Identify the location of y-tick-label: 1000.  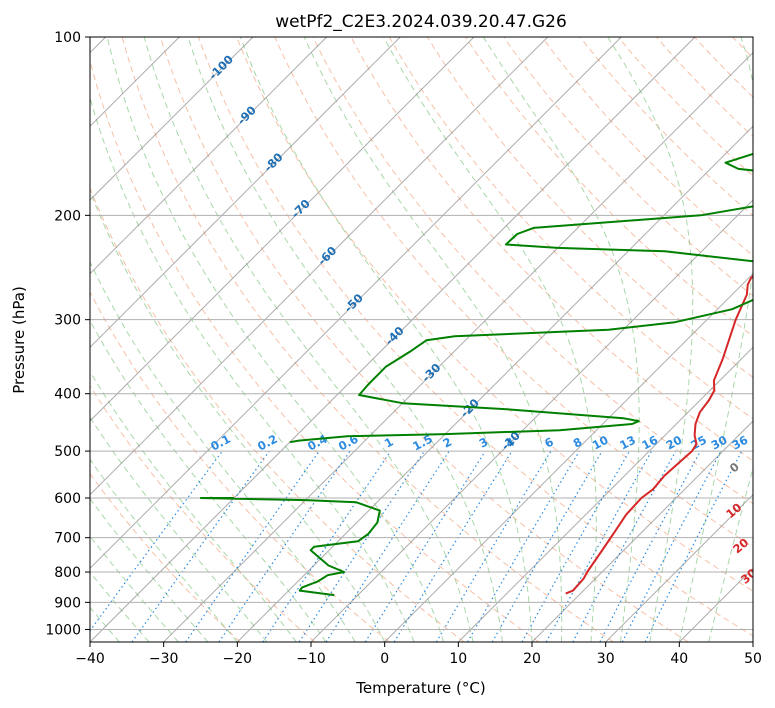
(63, 630).